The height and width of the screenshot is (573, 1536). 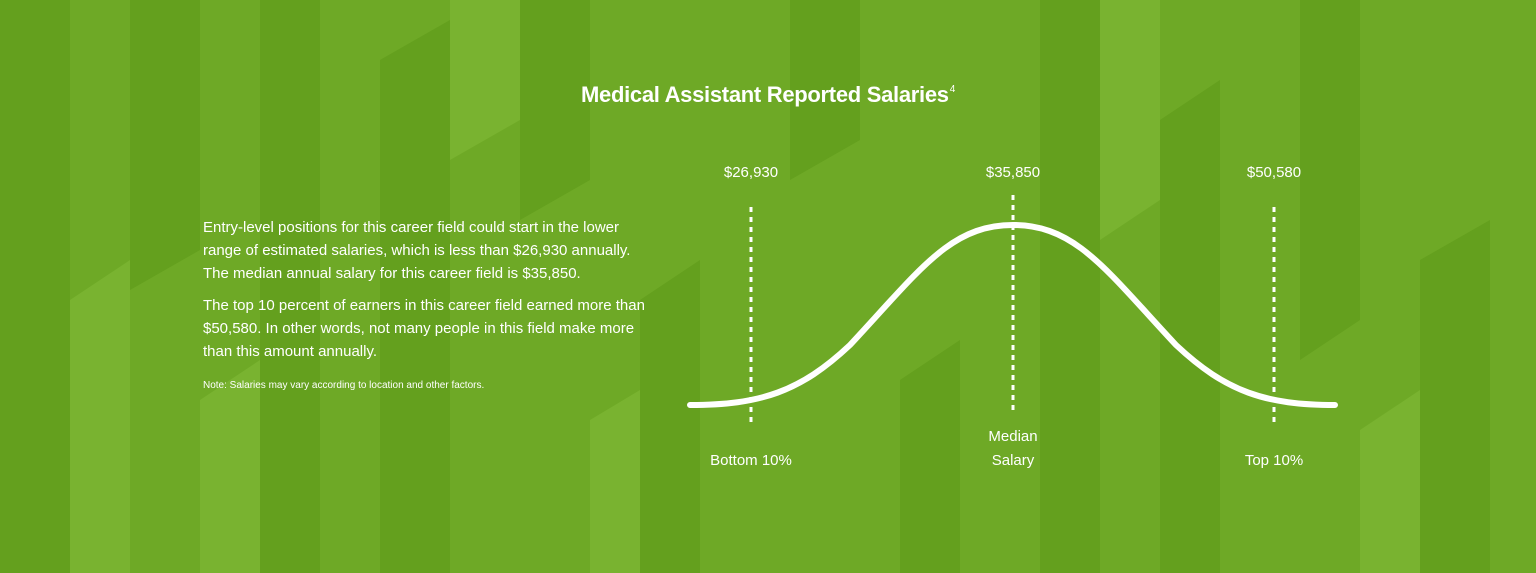 I want to click on amount: $26,930, so click(x=751, y=172).